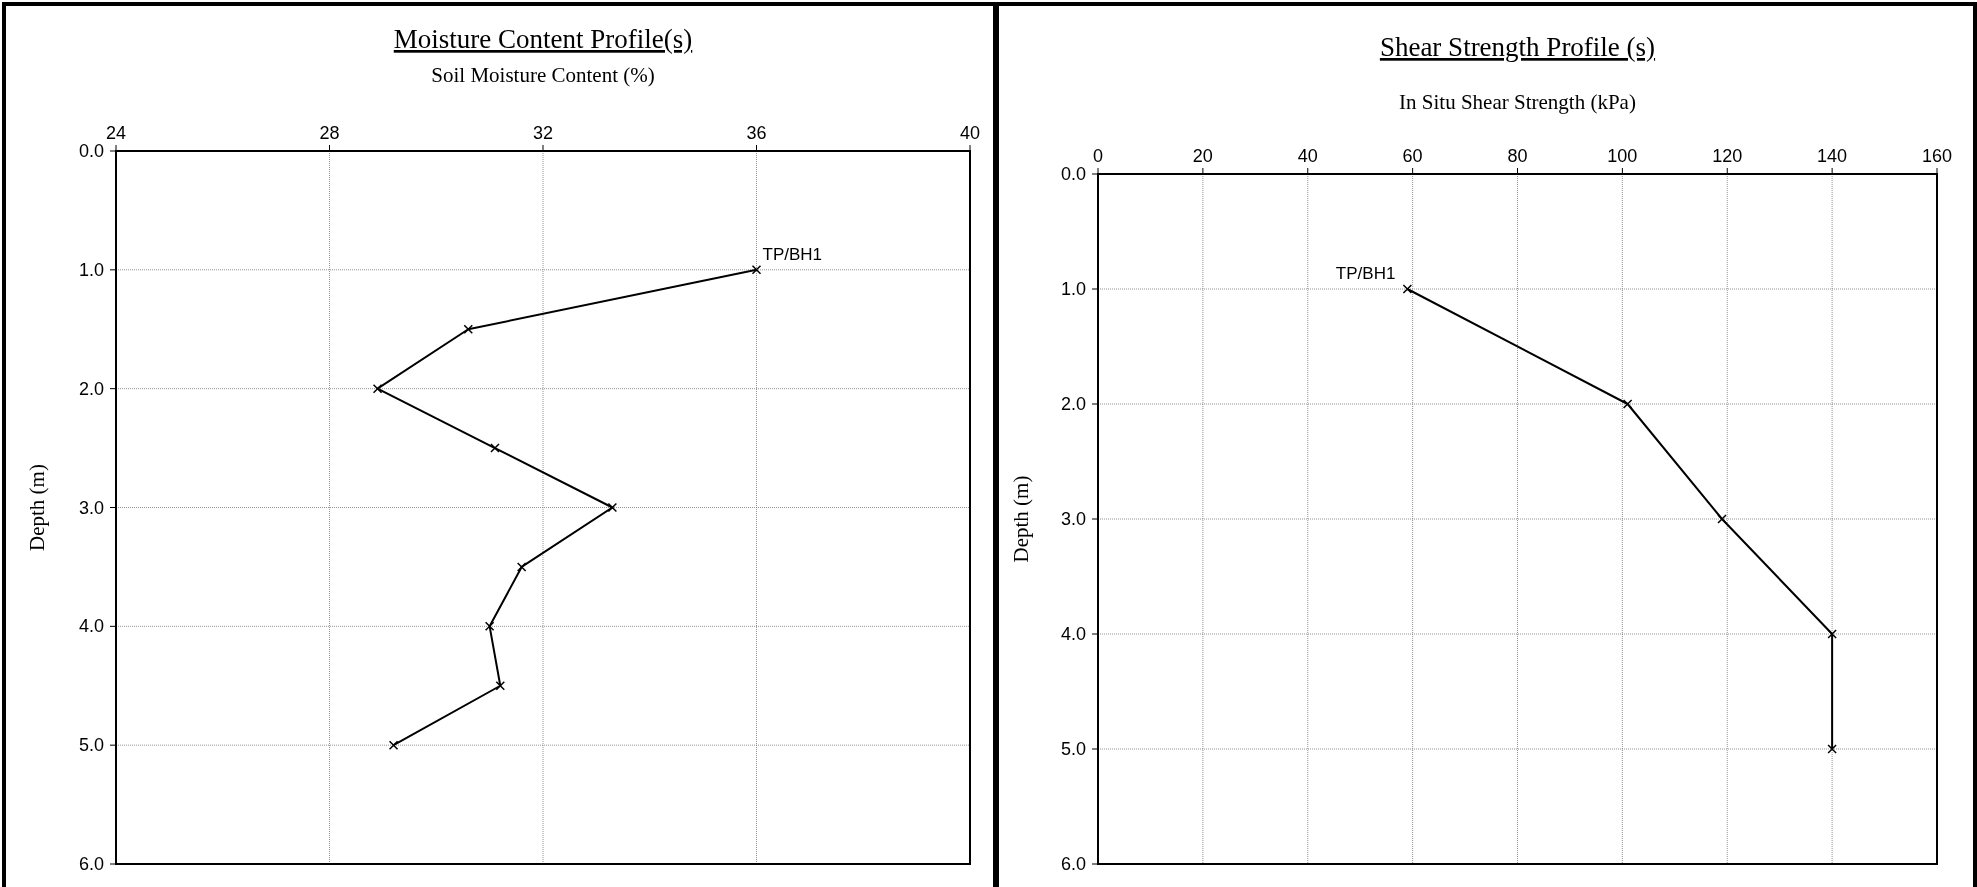  I want to click on x-tick-label: 36, so click(756, 133).